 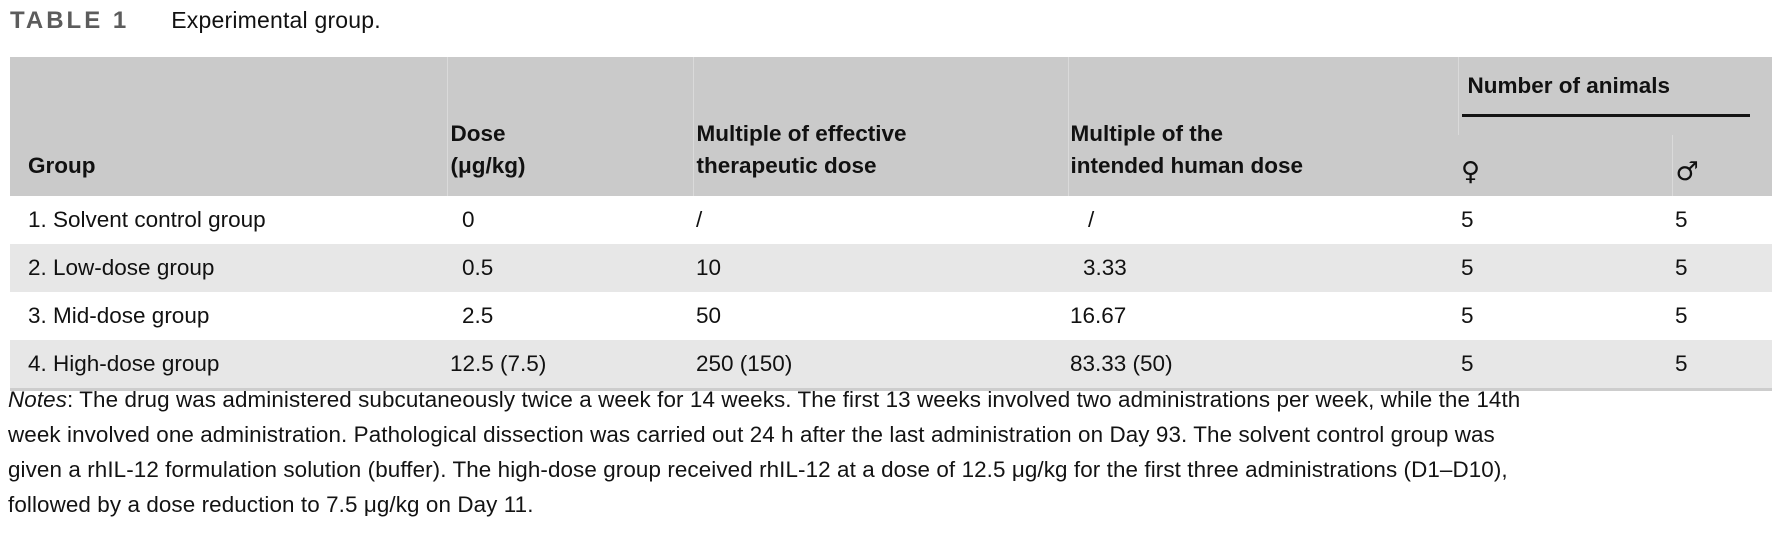 What do you see at coordinates (1262, 126) in the screenshot?
I see `col-header-multiple-human: Multiple of the intended human dose` at bounding box center [1262, 126].